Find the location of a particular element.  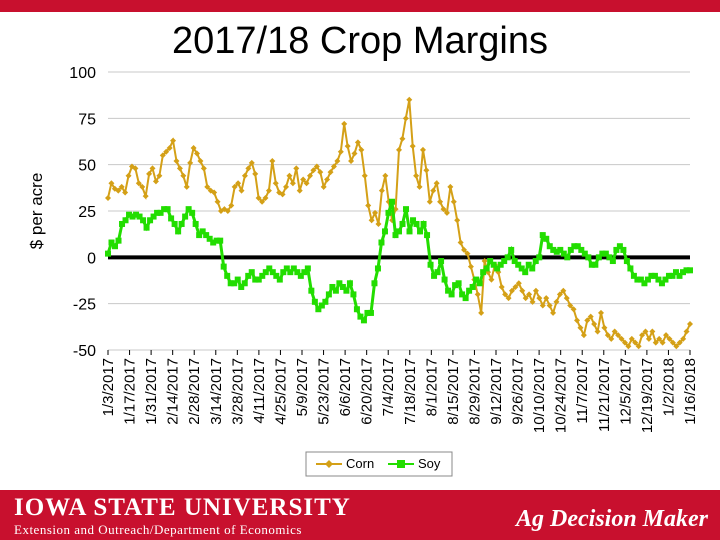

top-accent-bar is located at coordinates (360, 6).